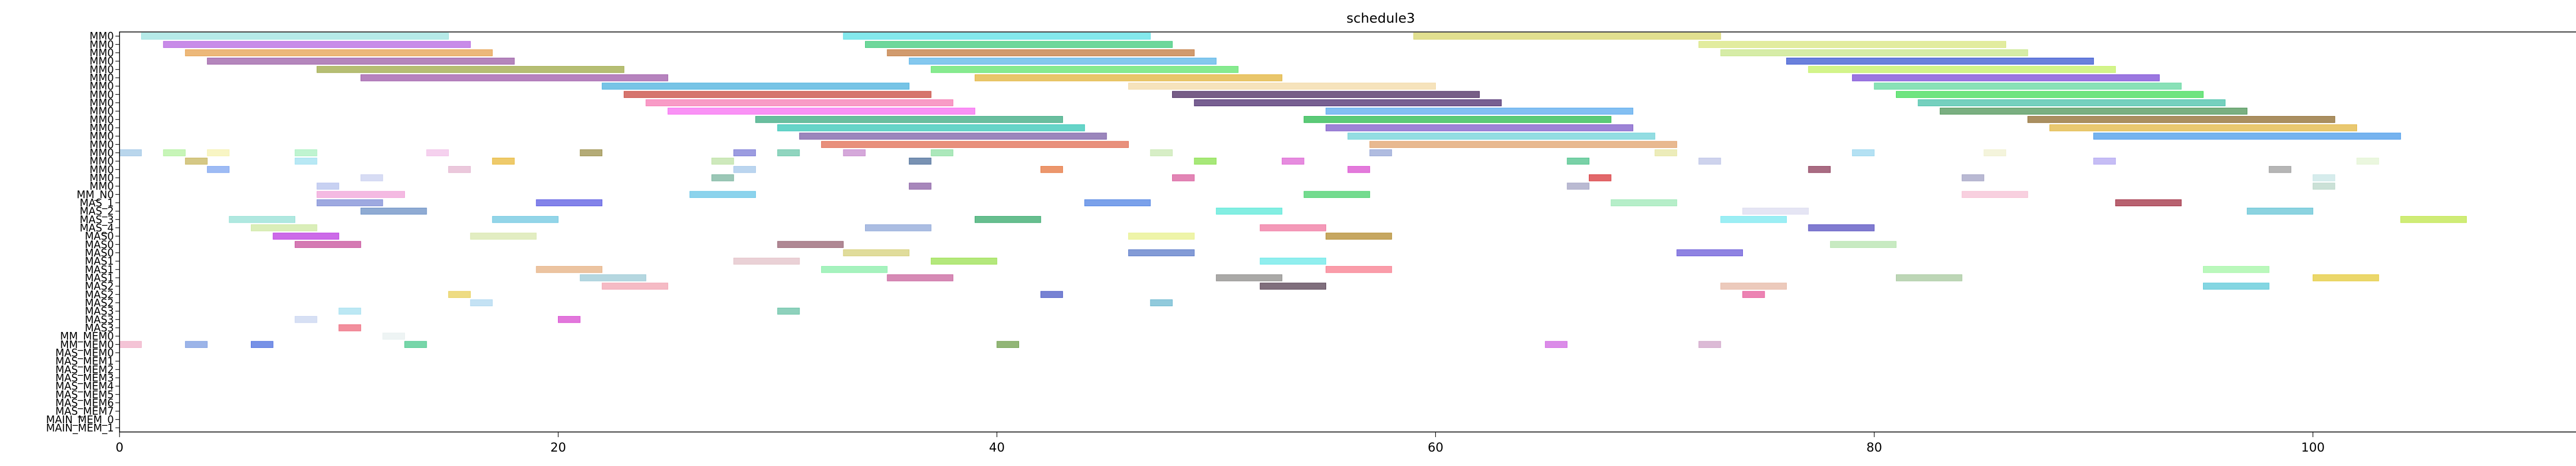  What do you see at coordinates (84, 386) in the screenshot?
I see `y-tick-label: MAS_MEM4` at bounding box center [84, 386].